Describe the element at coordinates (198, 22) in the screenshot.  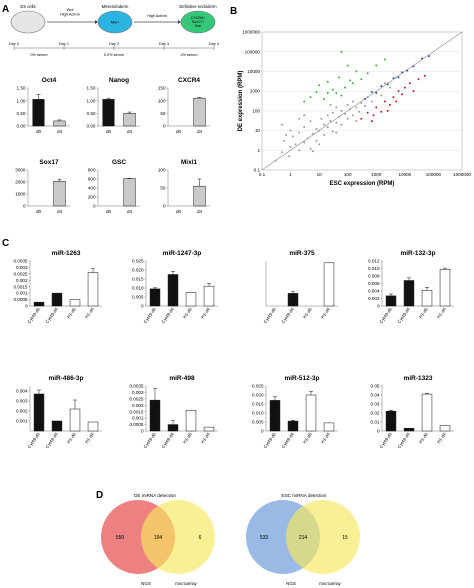
I see `text-line: Sox17+` at that location.